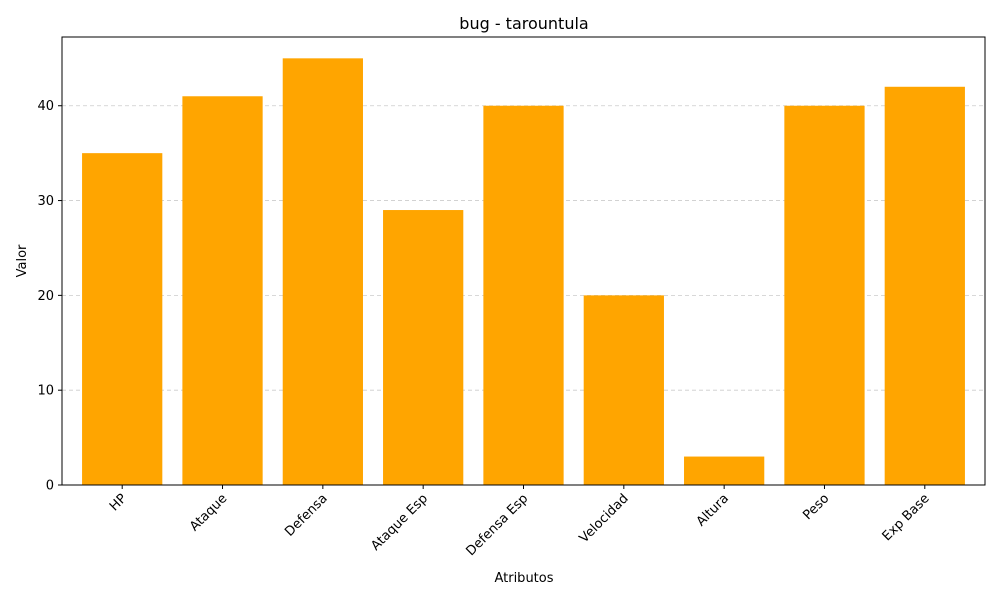 The width and height of the screenshot is (1000, 600). What do you see at coordinates (22, 260) in the screenshot?
I see `y-axis-title: Valor` at bounding box center [22, 260].